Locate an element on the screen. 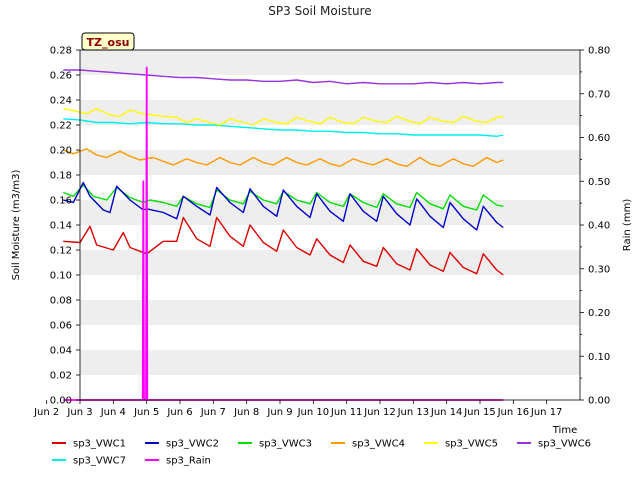  y2-tick-label: 0.60 is located at coordinates (599, 138).